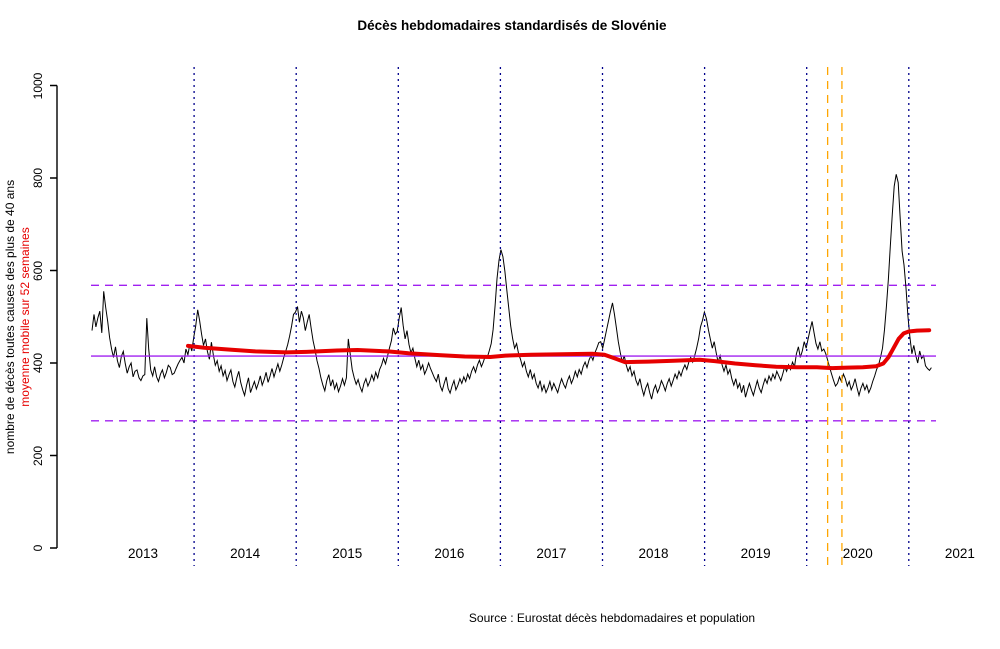  Describe the element at coordinates (449, 553) in the screenshot. I see `x-tick-label: 2016` at that location.